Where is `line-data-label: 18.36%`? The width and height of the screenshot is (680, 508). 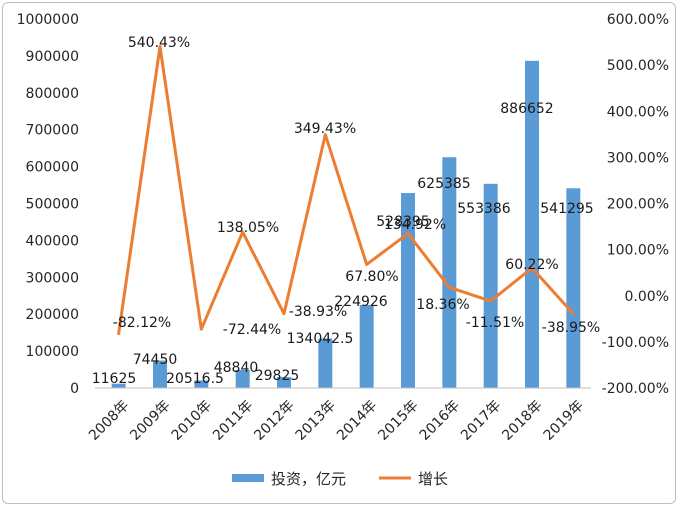 line-data-label: 18.36% is located at coordinates (442, 305).